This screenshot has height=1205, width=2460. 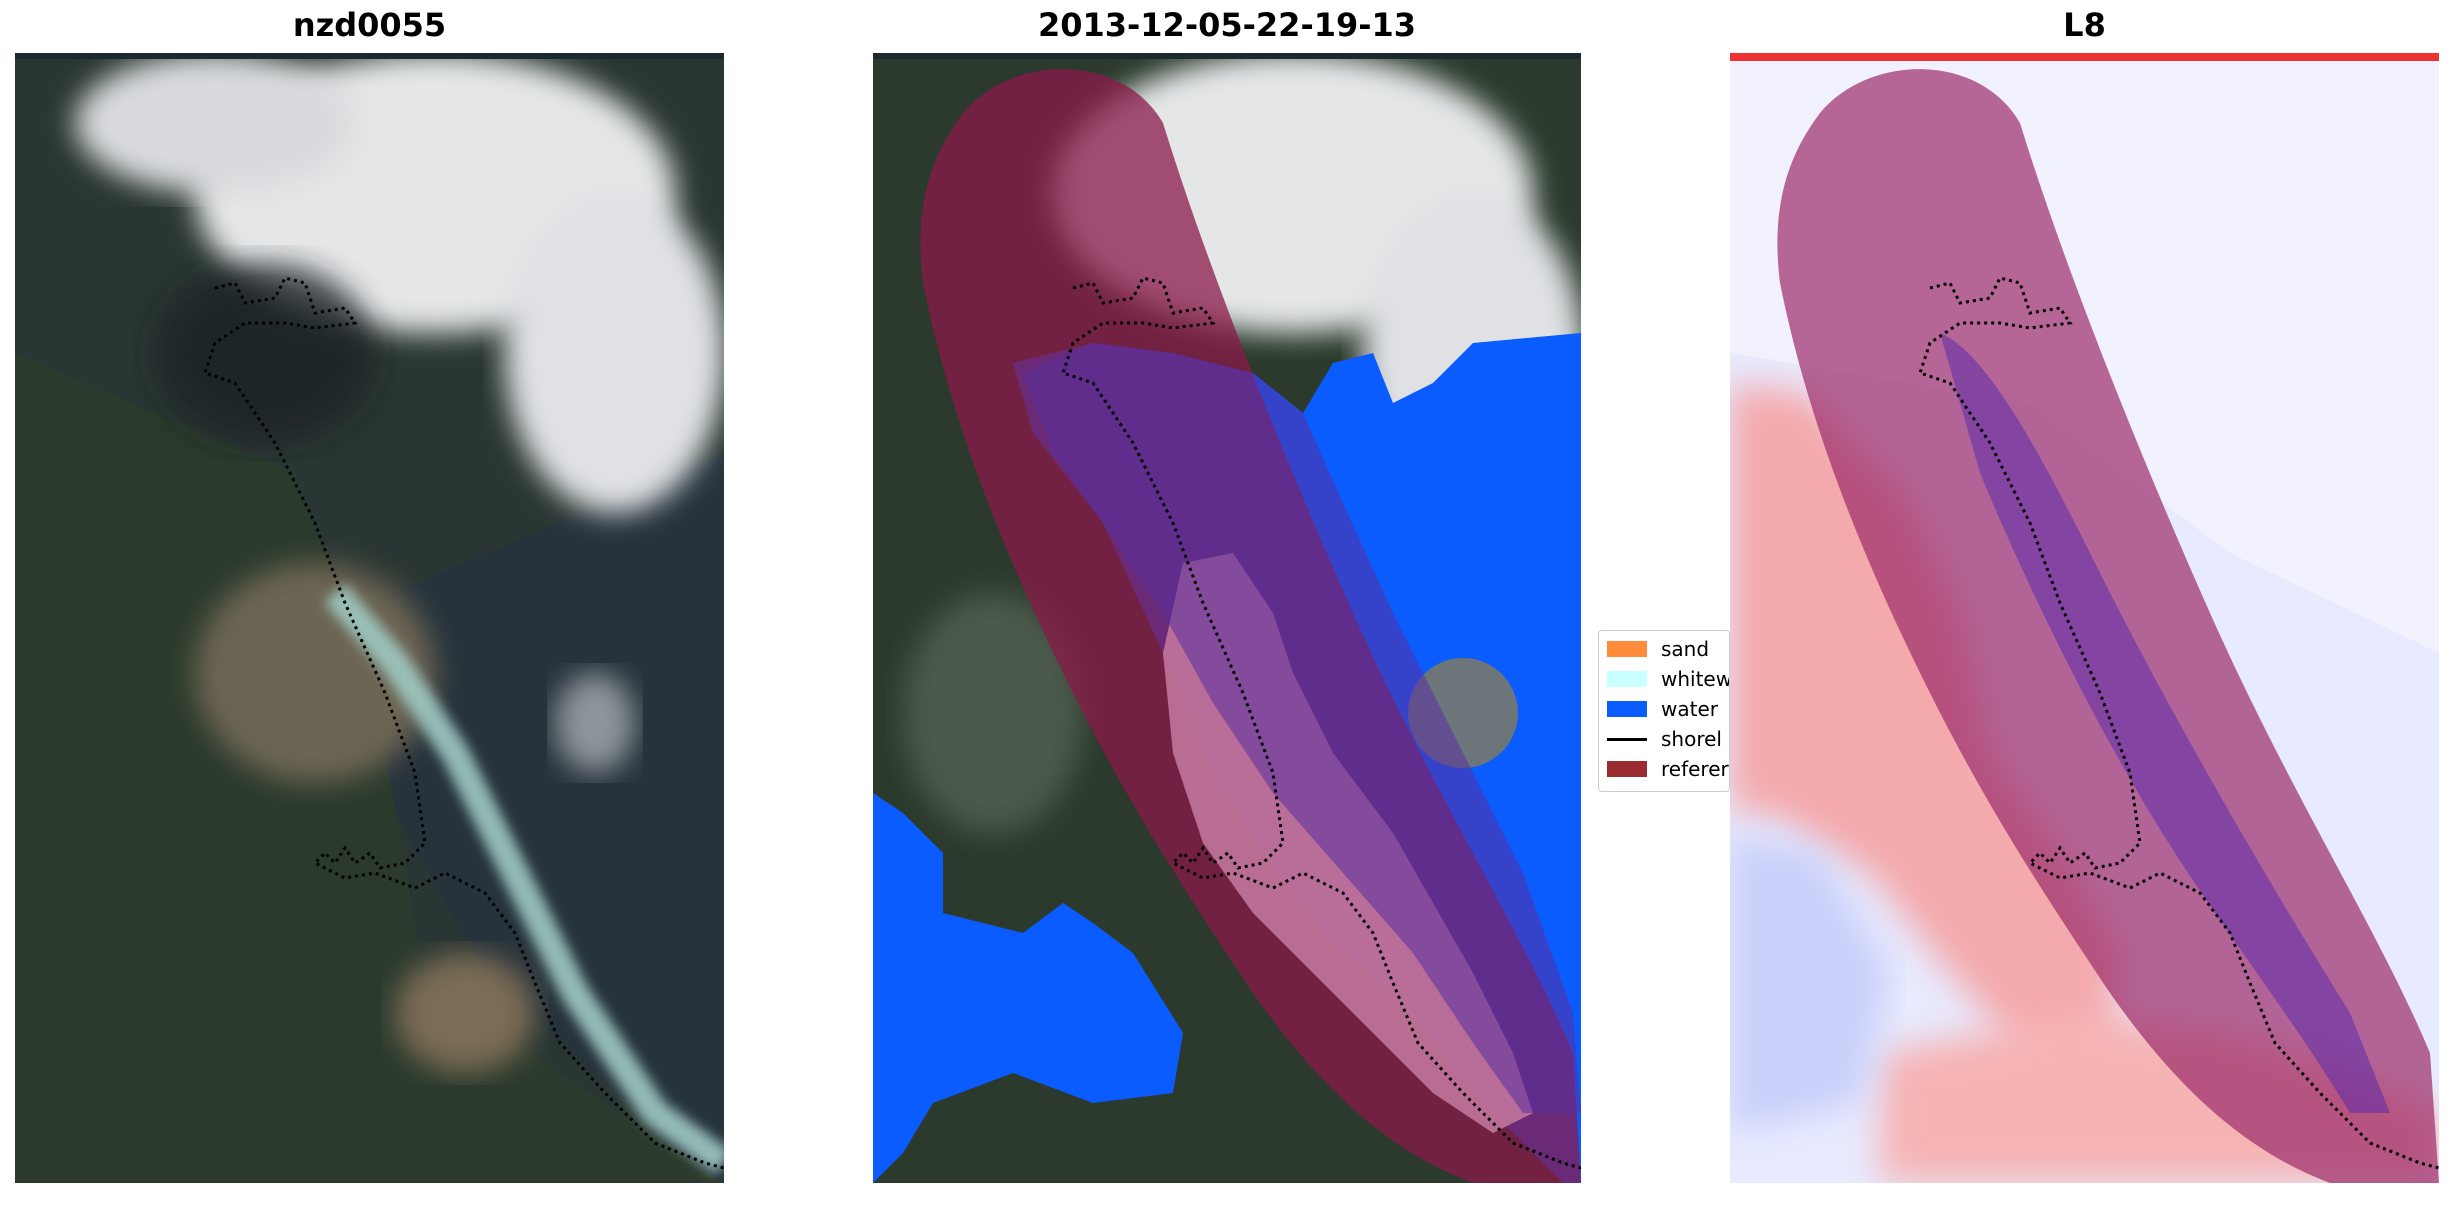 What do you see at coordinates (1689, 709) in the screenshot?
I see `legend-label-water: water` at bounding box center [1689, 709].